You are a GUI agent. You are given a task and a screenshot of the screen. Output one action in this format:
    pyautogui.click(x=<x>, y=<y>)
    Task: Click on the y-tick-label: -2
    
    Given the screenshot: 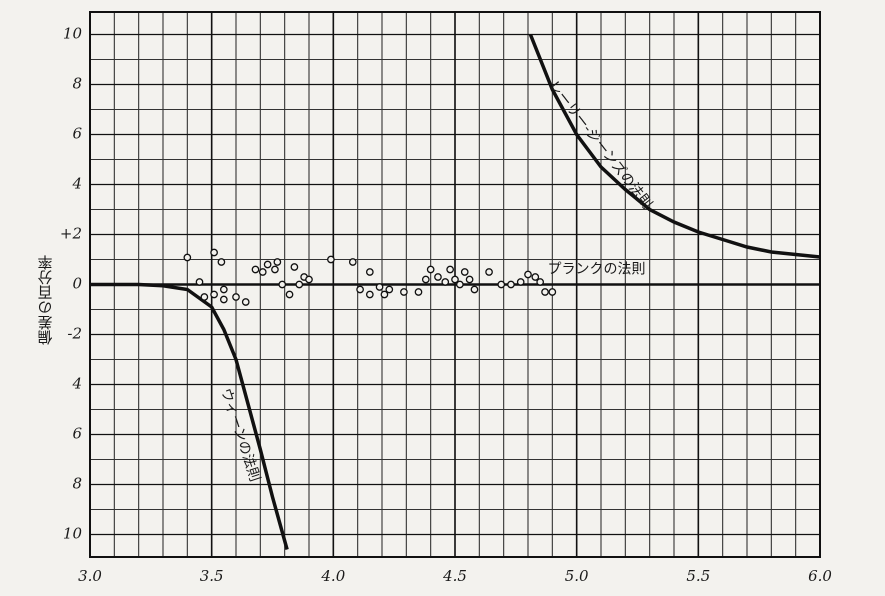 What is the action you would take?
    pyautogui.click(x=74, y=334)
    